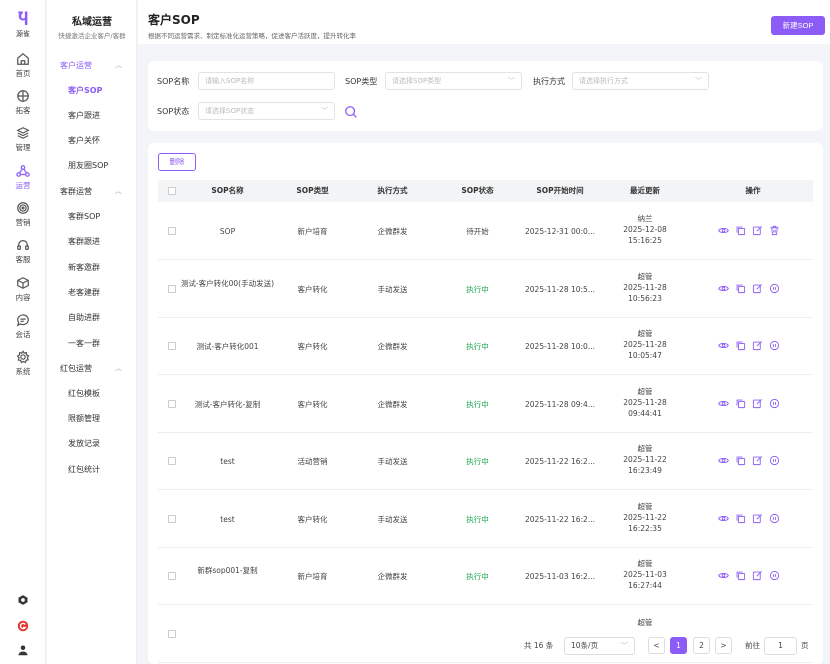 The height and width of the screenshot is (664, 830). I want to click on rail-item-content: 内容, so click(23, 289).